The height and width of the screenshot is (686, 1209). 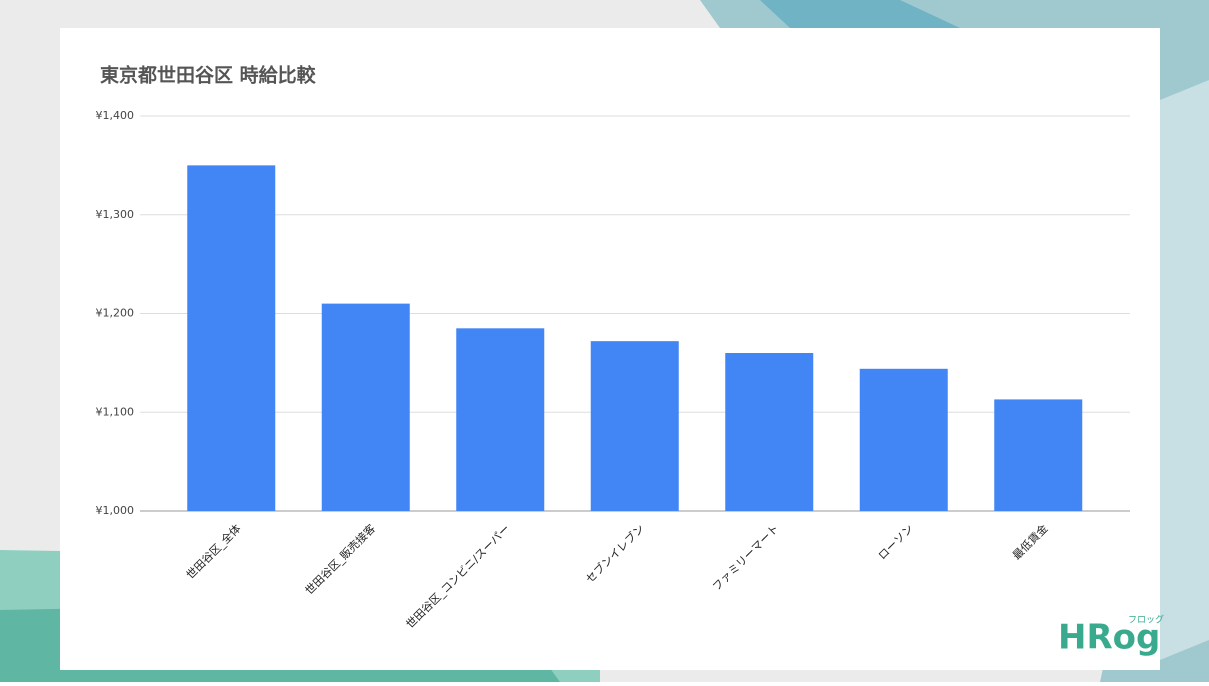 What do you see at coordinates (208, 75) in the screenshot?
I see `chart-title: 東京都世田谷区 時給比較` at bounding box center [208, 75].